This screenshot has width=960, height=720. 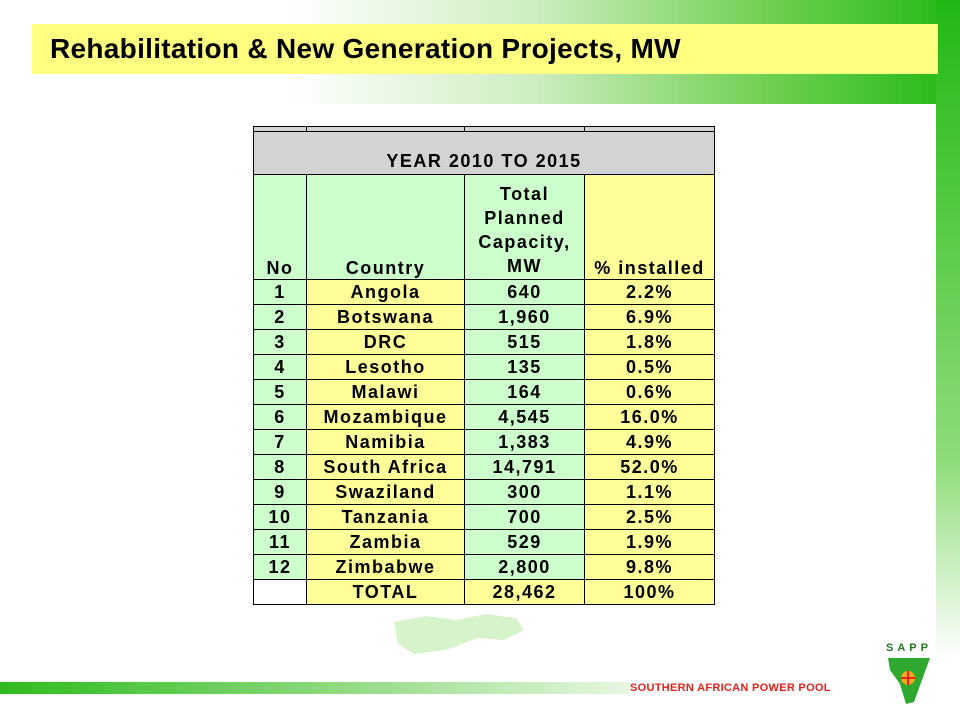 What do you see at coordinates (385, 342) in the screenshot?
I see `row-country: DRC` at bounding box center [385, 342].